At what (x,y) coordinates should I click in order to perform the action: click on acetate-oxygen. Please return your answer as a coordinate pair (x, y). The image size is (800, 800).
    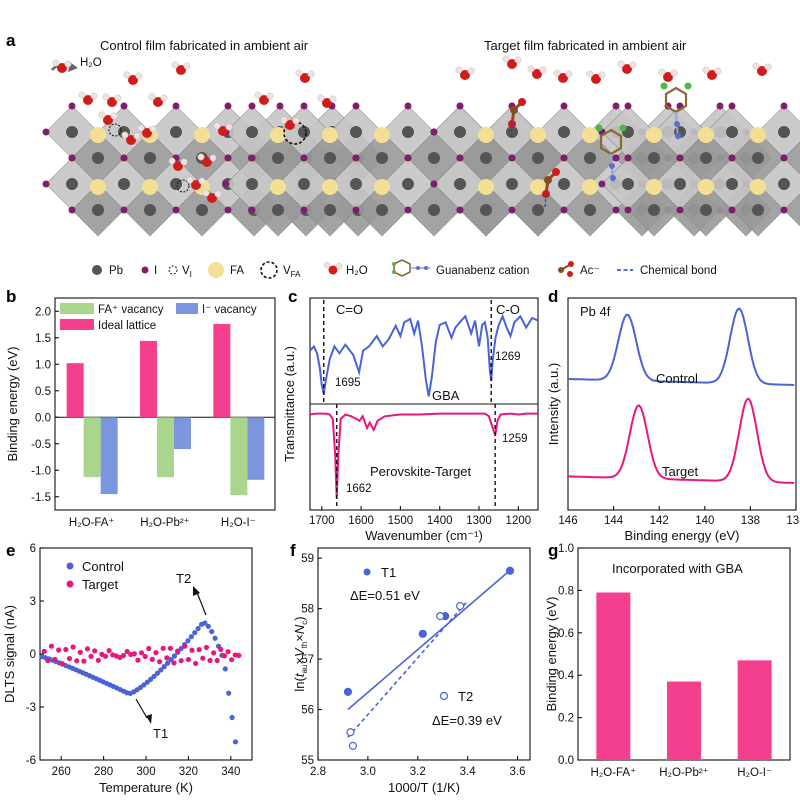
    Looking at the image, I should click on (512, 124).